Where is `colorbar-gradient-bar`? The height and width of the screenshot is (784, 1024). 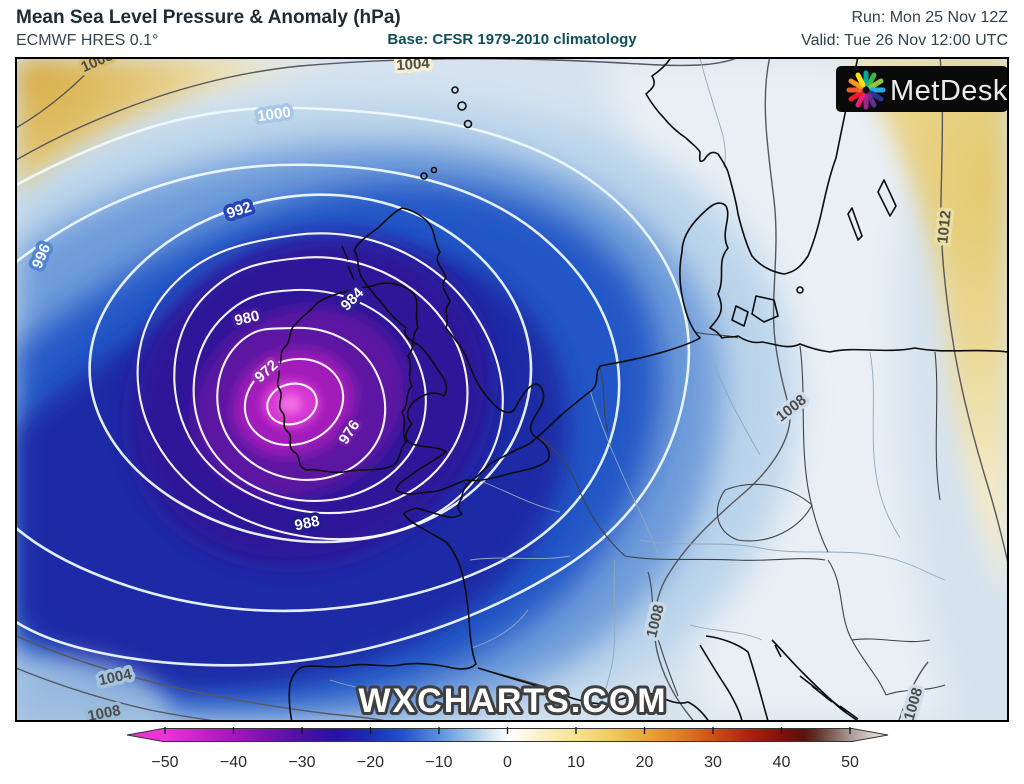
colorbar-gradient-bar is located at coordinates (507, 735).